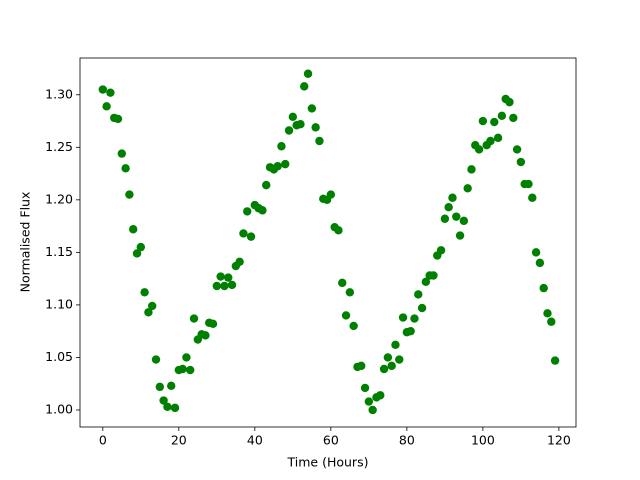 This screenshot has width=640, height=480. What do you see at coordinates (59, 93) in the screenshot?
I see `y-tick-label: 1.30` at bounding box center [59, 93].